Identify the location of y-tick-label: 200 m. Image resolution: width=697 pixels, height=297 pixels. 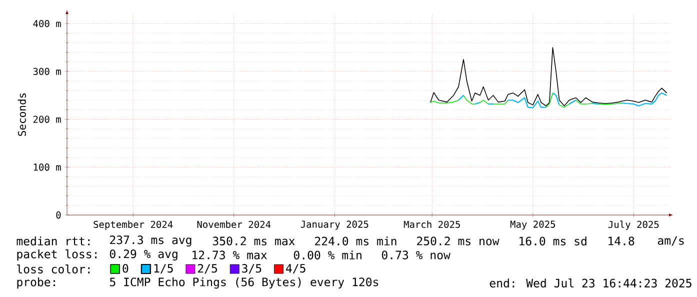
(47, 119).